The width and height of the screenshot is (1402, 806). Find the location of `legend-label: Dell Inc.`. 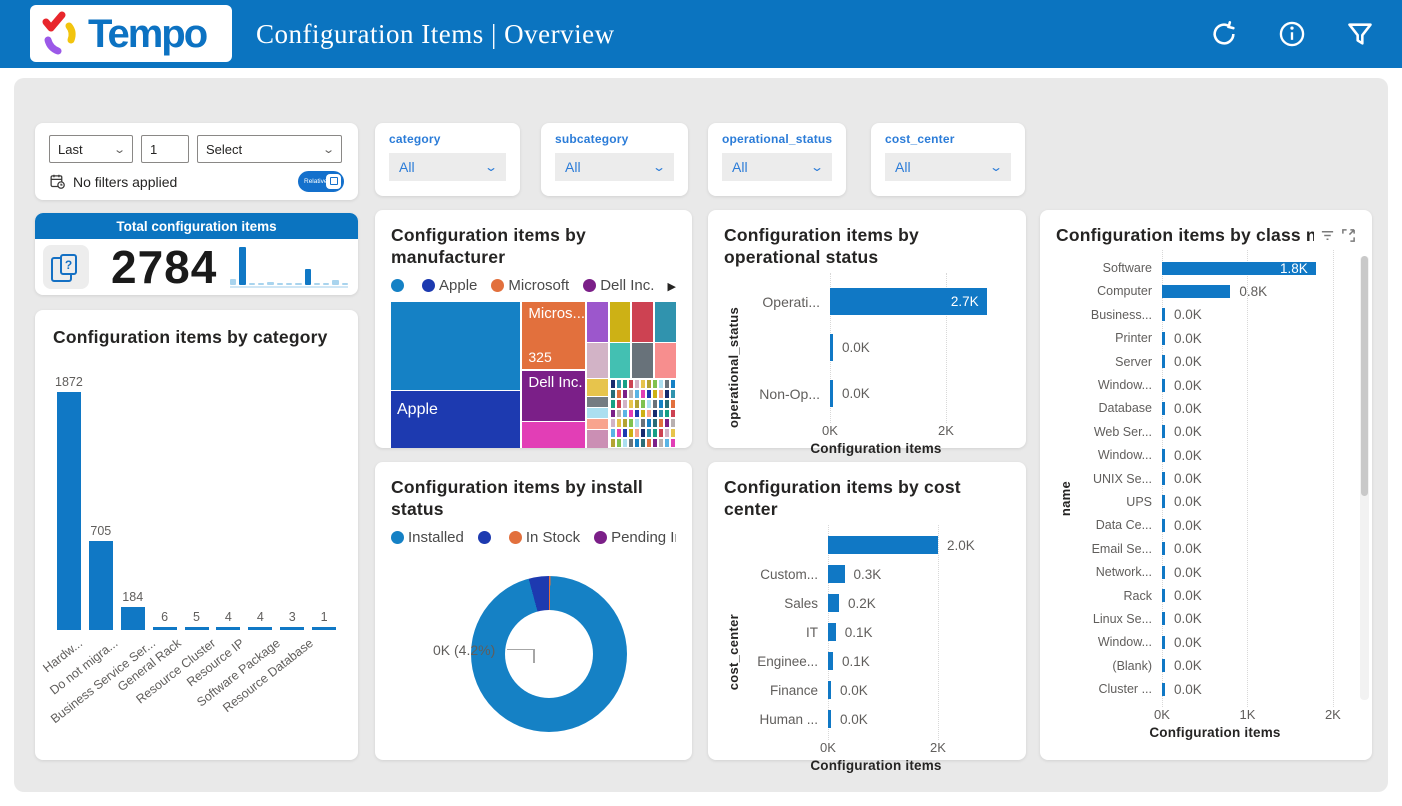

legend-label: Dell Inc. is located at coordinates (627, 285).